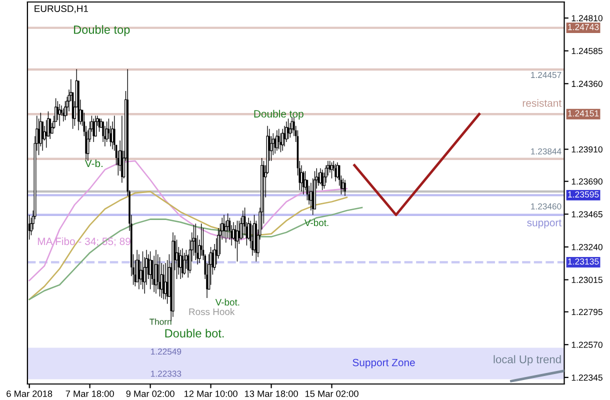 This screenshot has width=610, height=400. Describe the element at coordinates (587, 18) in the screenshot. I see `y-tick-label: 1.24810` at that location.